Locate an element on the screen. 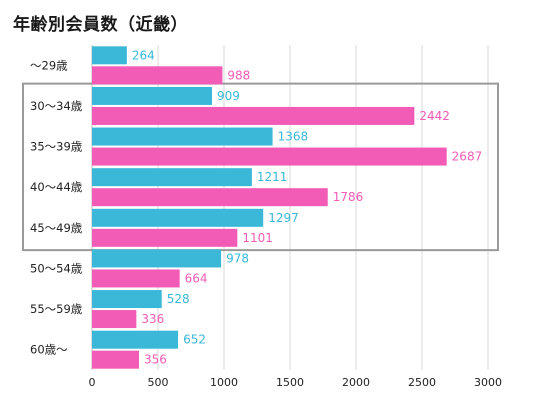  category-label: 40～44歳 is located at coordinates (56, 187).